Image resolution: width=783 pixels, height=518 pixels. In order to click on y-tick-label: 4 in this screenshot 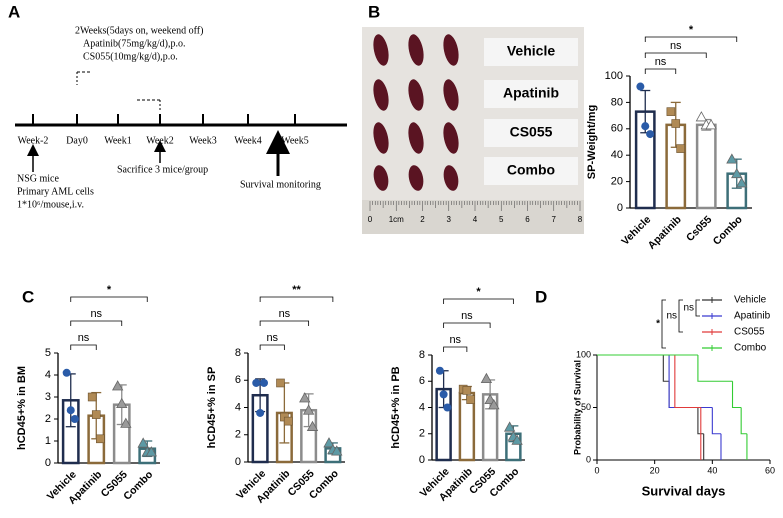, I will do `click(48, 375)`.